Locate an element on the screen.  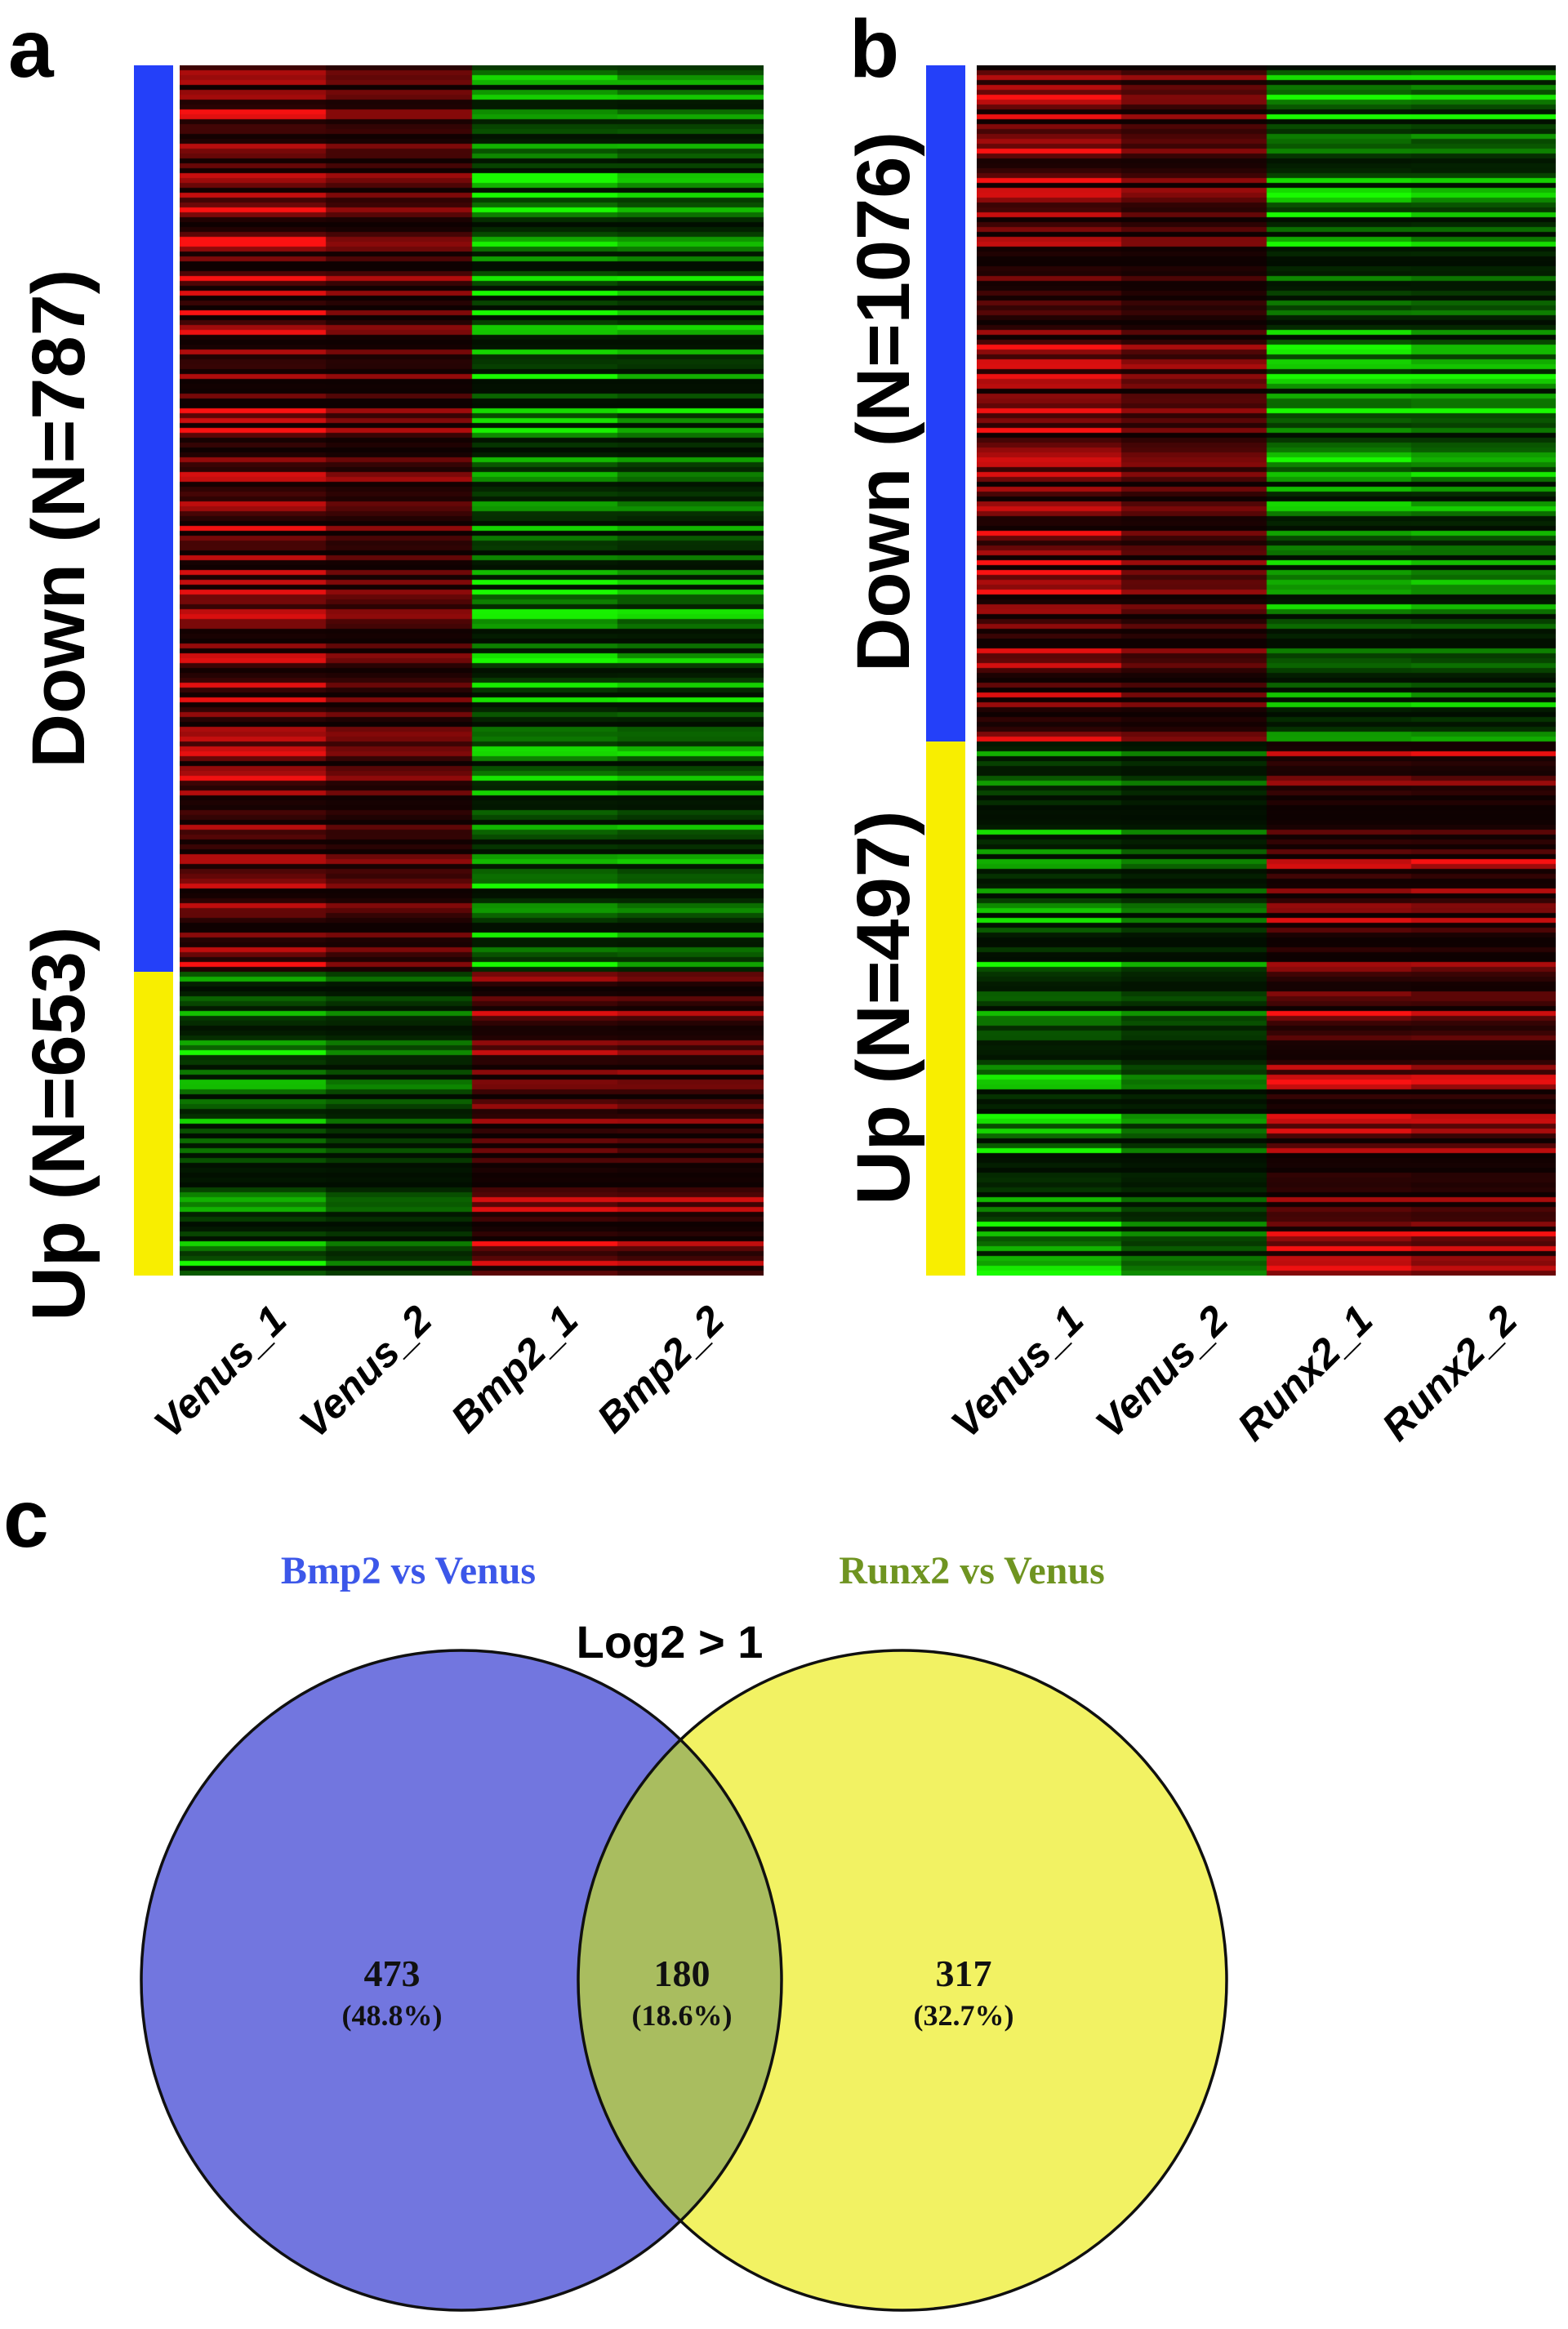
panel-b-up-sidebar-bar is located at coordinates (945, 1008).